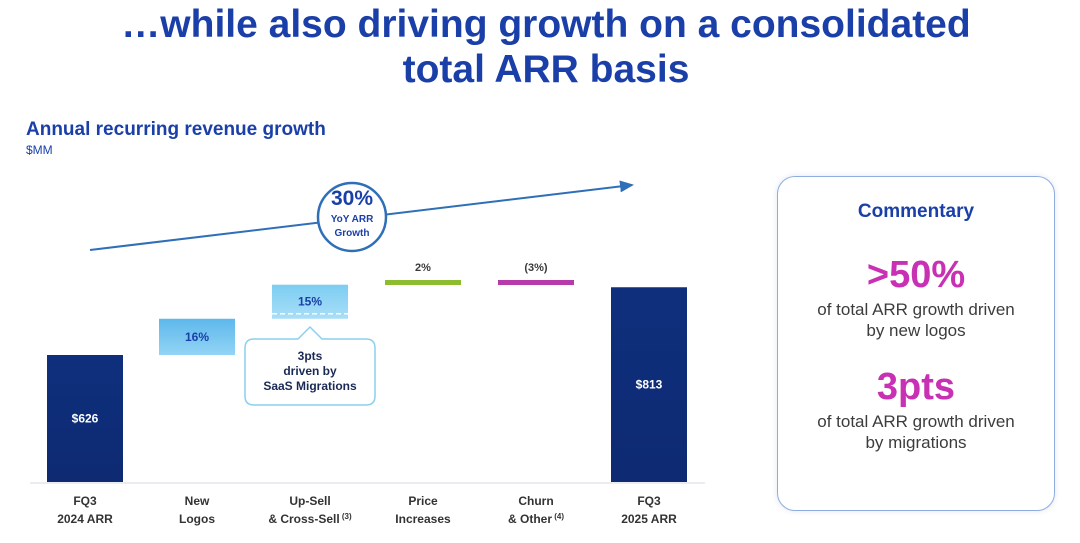 Image resolution: width=1080 pixels, height=543 pixels. Describe the element at coordinates (352, 233) in the screenshot. I see `growth-annotation-line-2: Growth` at that location.